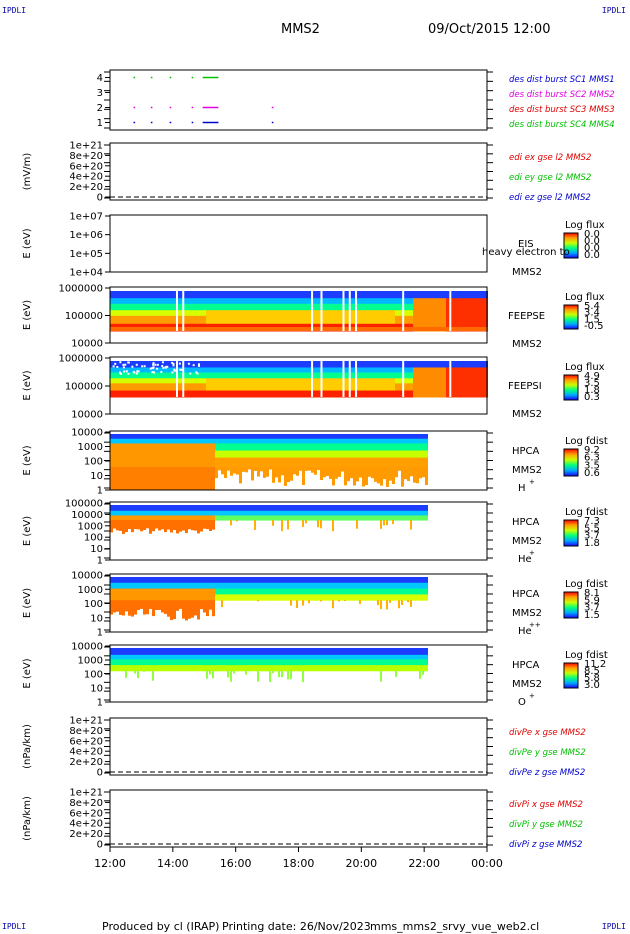 The image size is (630, 934). I want to click on panel-feepsi-colorbar-label: Log flux, so click(585, 367).